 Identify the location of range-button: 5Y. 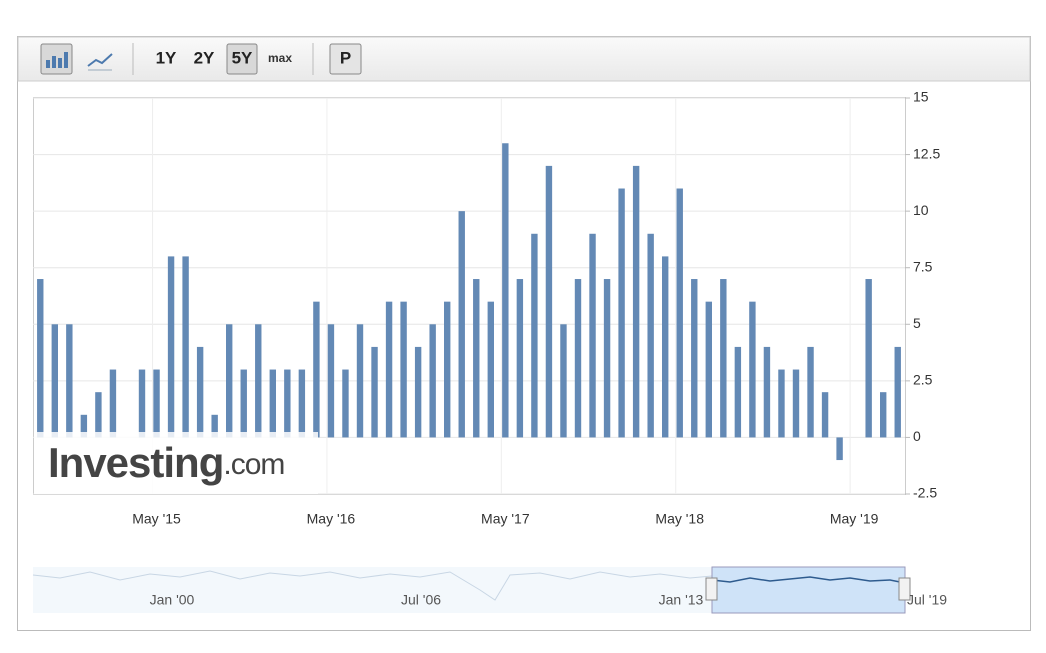
(242, 57).